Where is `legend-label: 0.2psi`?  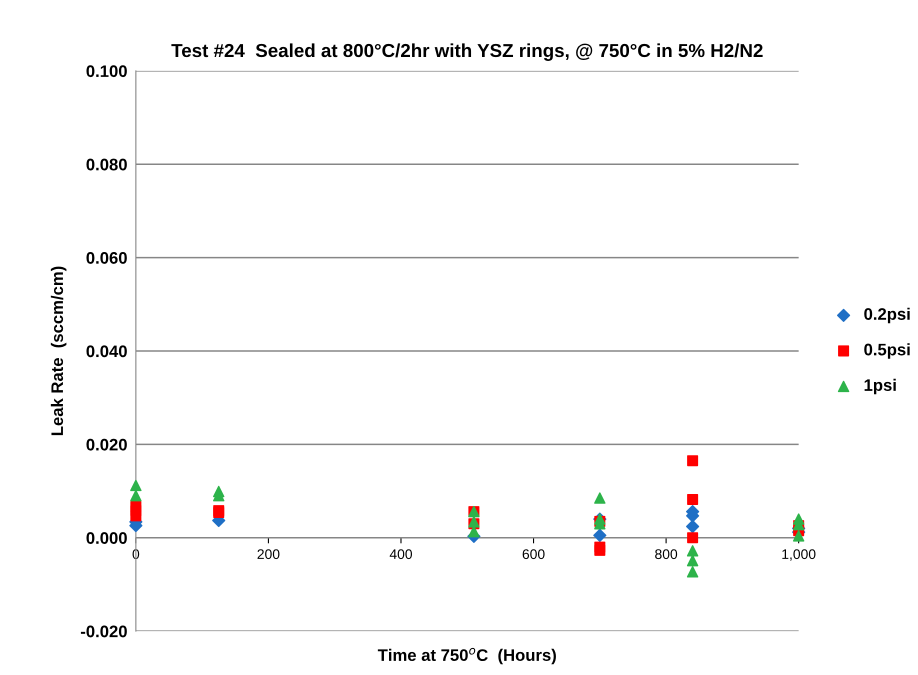
legend-label: 0.2psi is located at coordinates (887, 316).